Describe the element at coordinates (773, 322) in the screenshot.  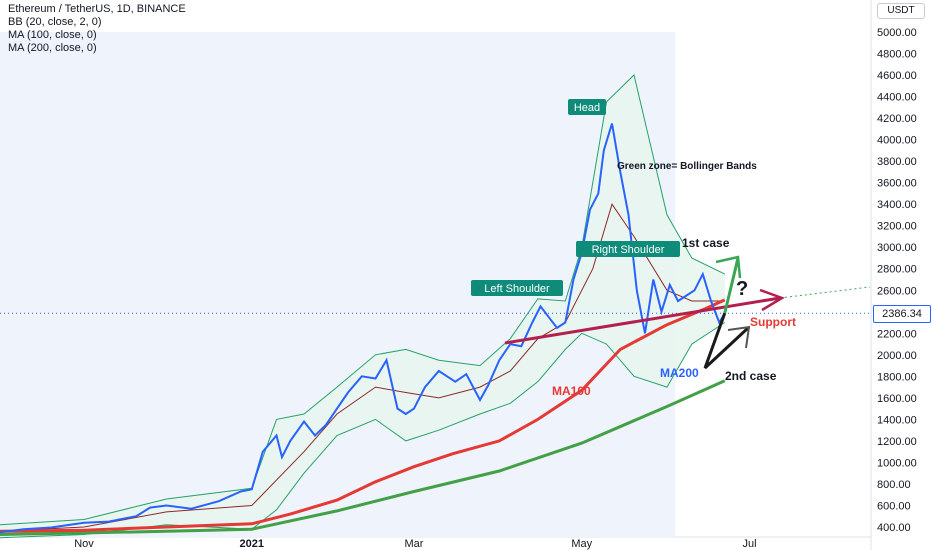
I see `support-label: Support` at that location.